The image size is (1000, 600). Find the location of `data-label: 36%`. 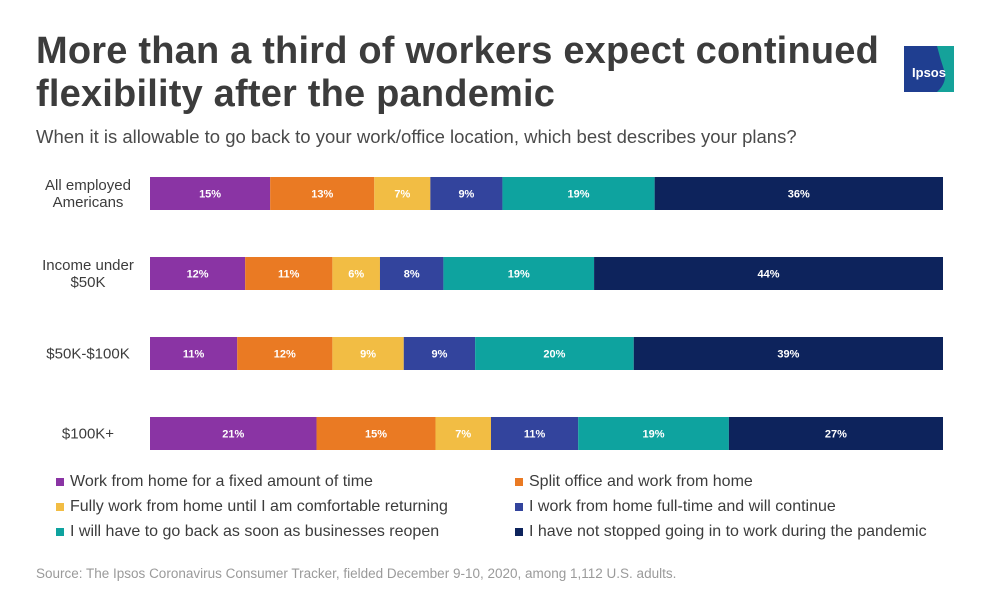

data-label: 36% is located at coordinates (799, 195).